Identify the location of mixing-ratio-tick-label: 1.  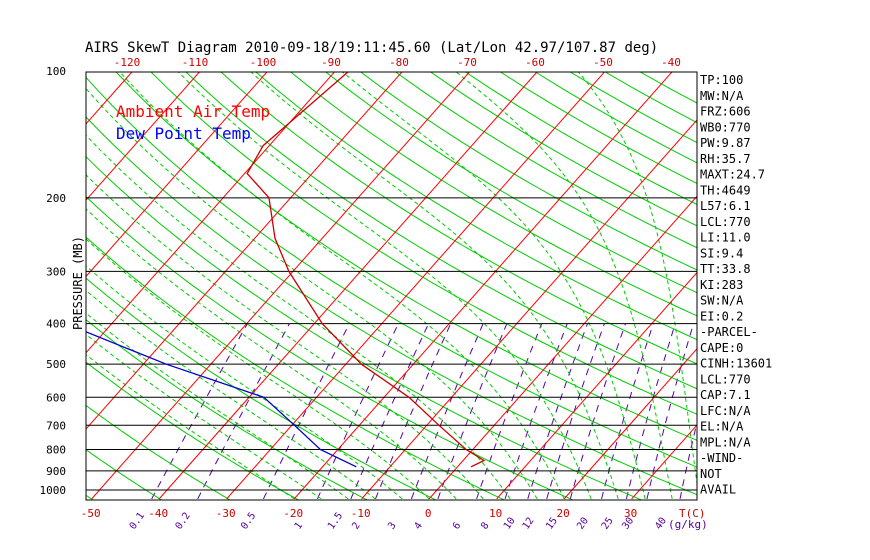
(299, 525).